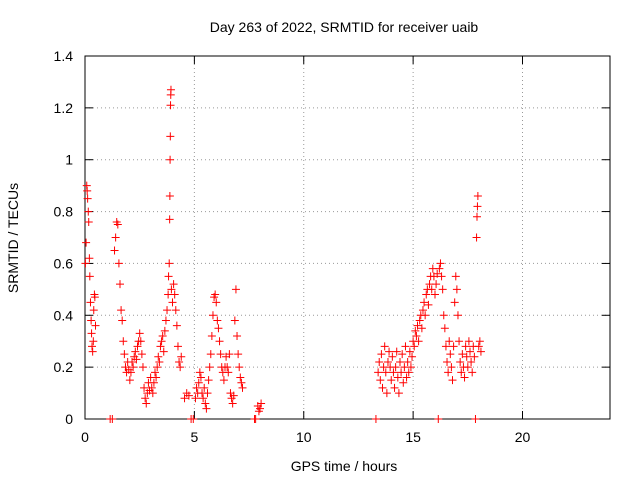 The width and height of the screenshot is (640, 480). I want to click on y-tick-label: 0.2, so click(64, 367).